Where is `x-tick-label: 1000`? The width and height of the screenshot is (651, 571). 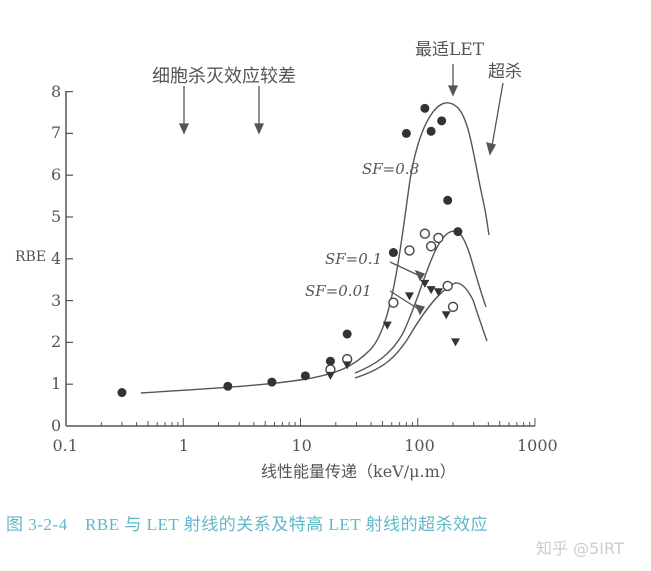 x-tick-label: 1000 is located at coordinates (537, 445).